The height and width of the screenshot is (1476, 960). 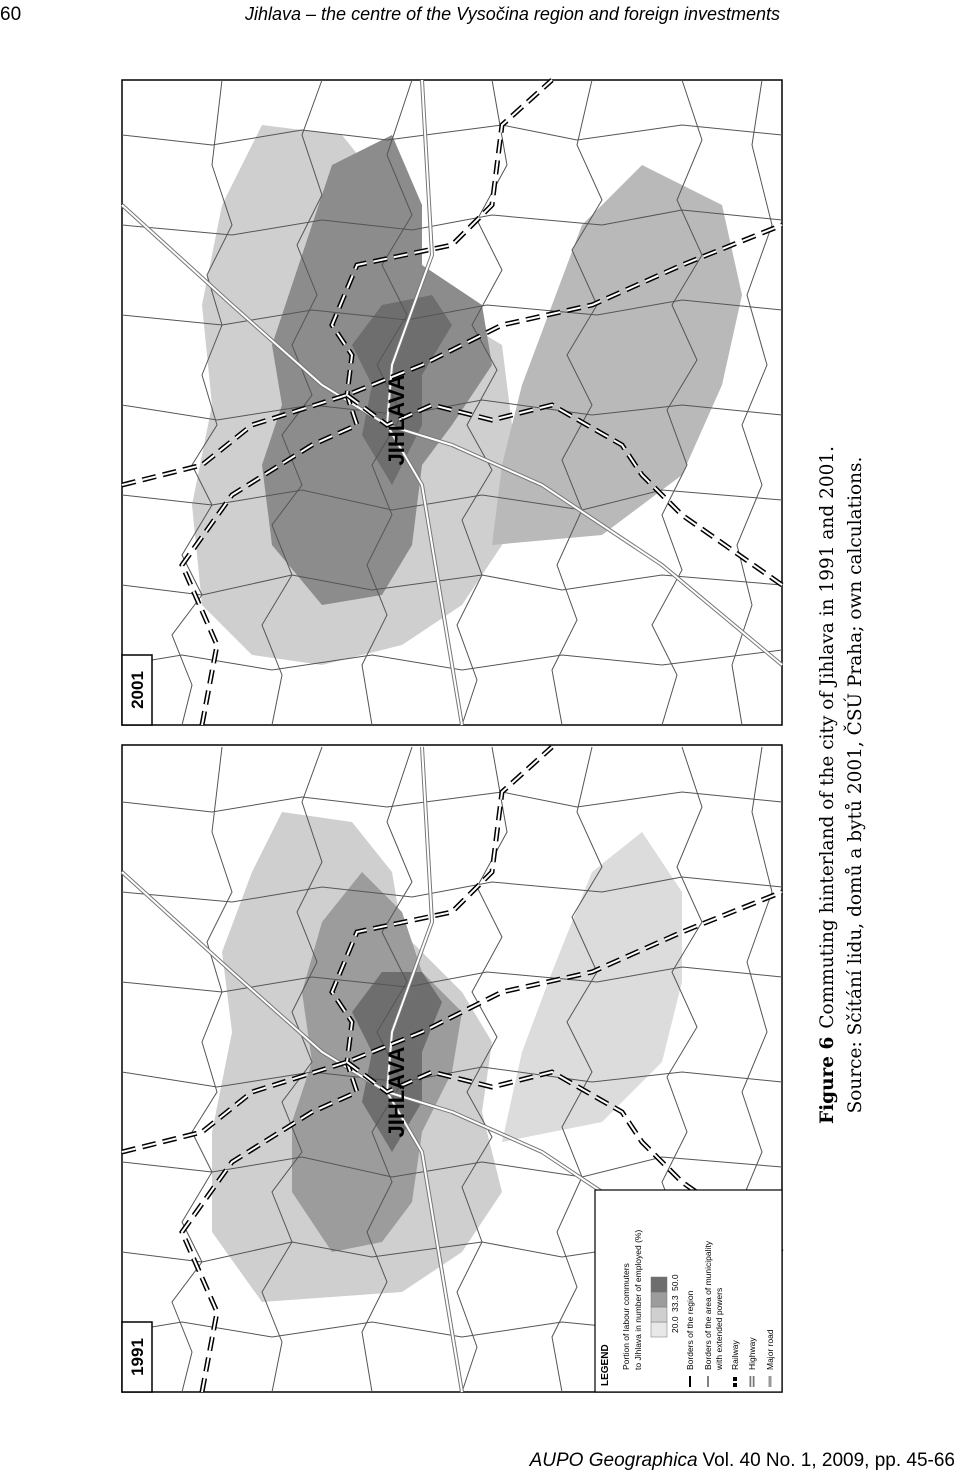 What do you see at coordinates (613, 1460) in the screenshot?
I see `journal: AUPO Geographica` at bounding box center [613, 1460].